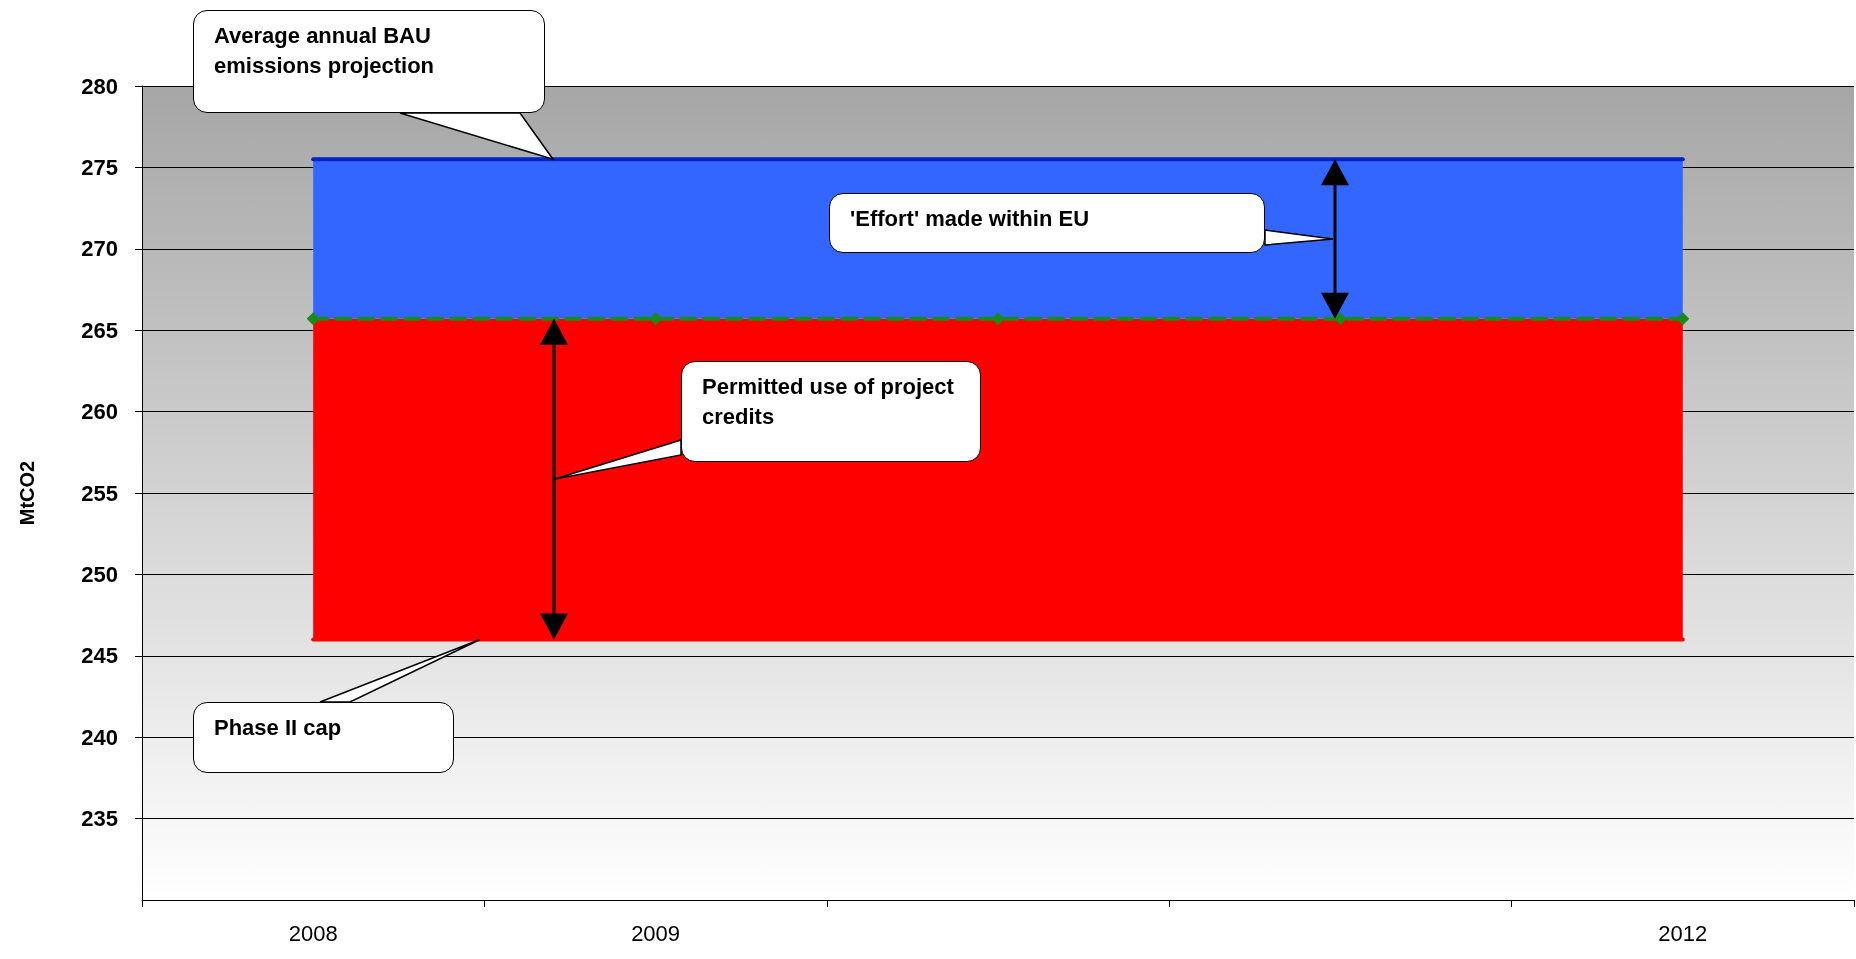 The width and height of the screenshot is (1856, 959). What do you see at coordinates (99, 330) in the screenshot?
I see `y-tick-label: 265` at bounding box center [99, 330].